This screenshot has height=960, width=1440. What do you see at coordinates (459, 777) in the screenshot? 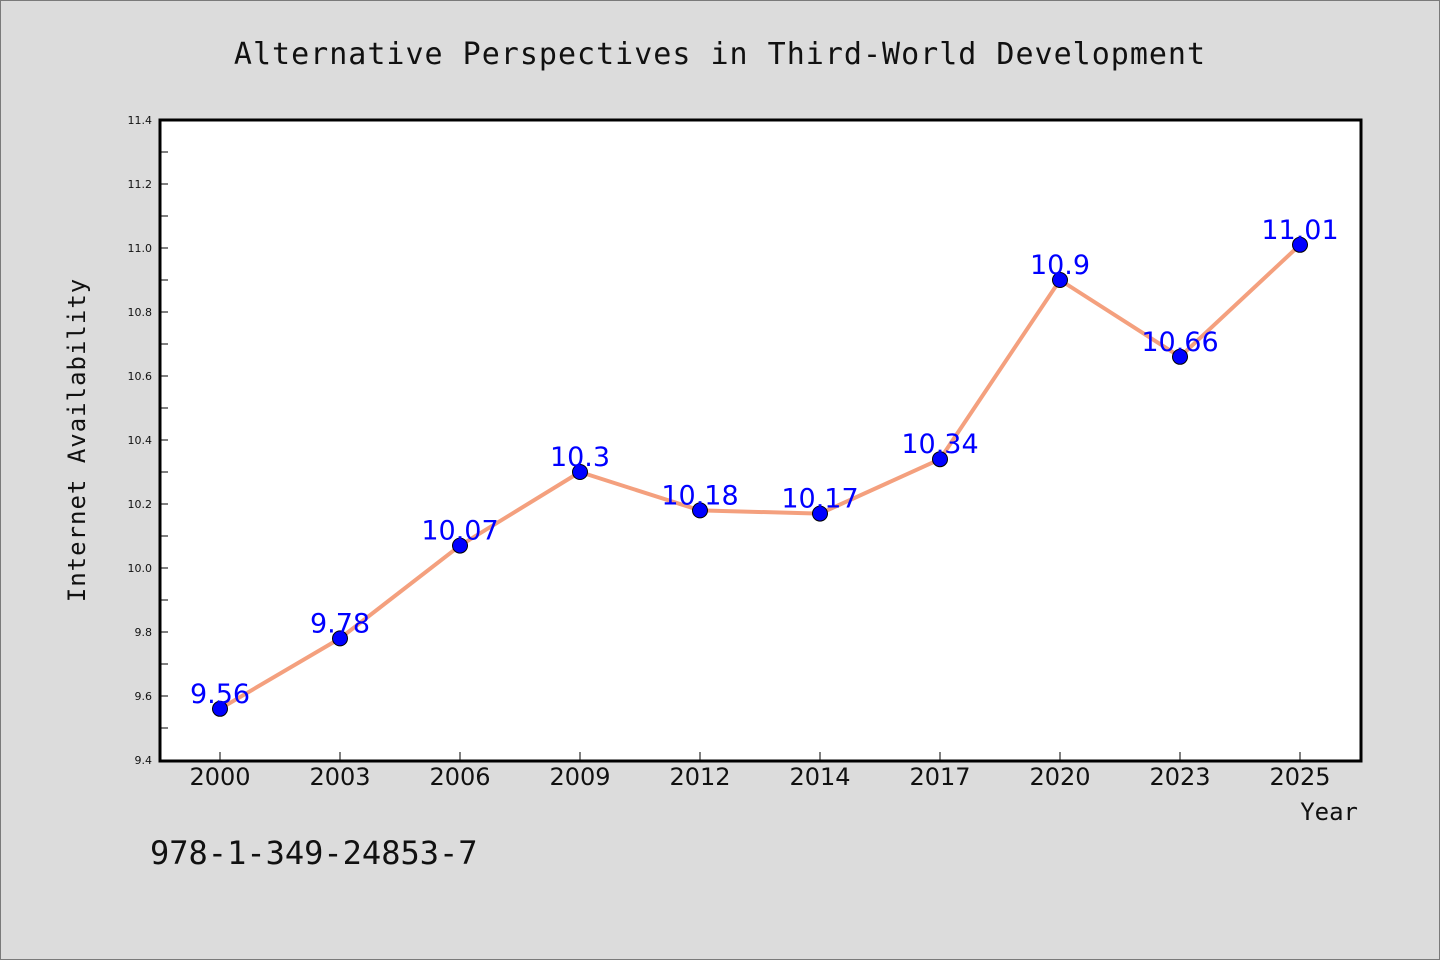
I see `x-tick-label: 2006` at bounding box center [459, 777].